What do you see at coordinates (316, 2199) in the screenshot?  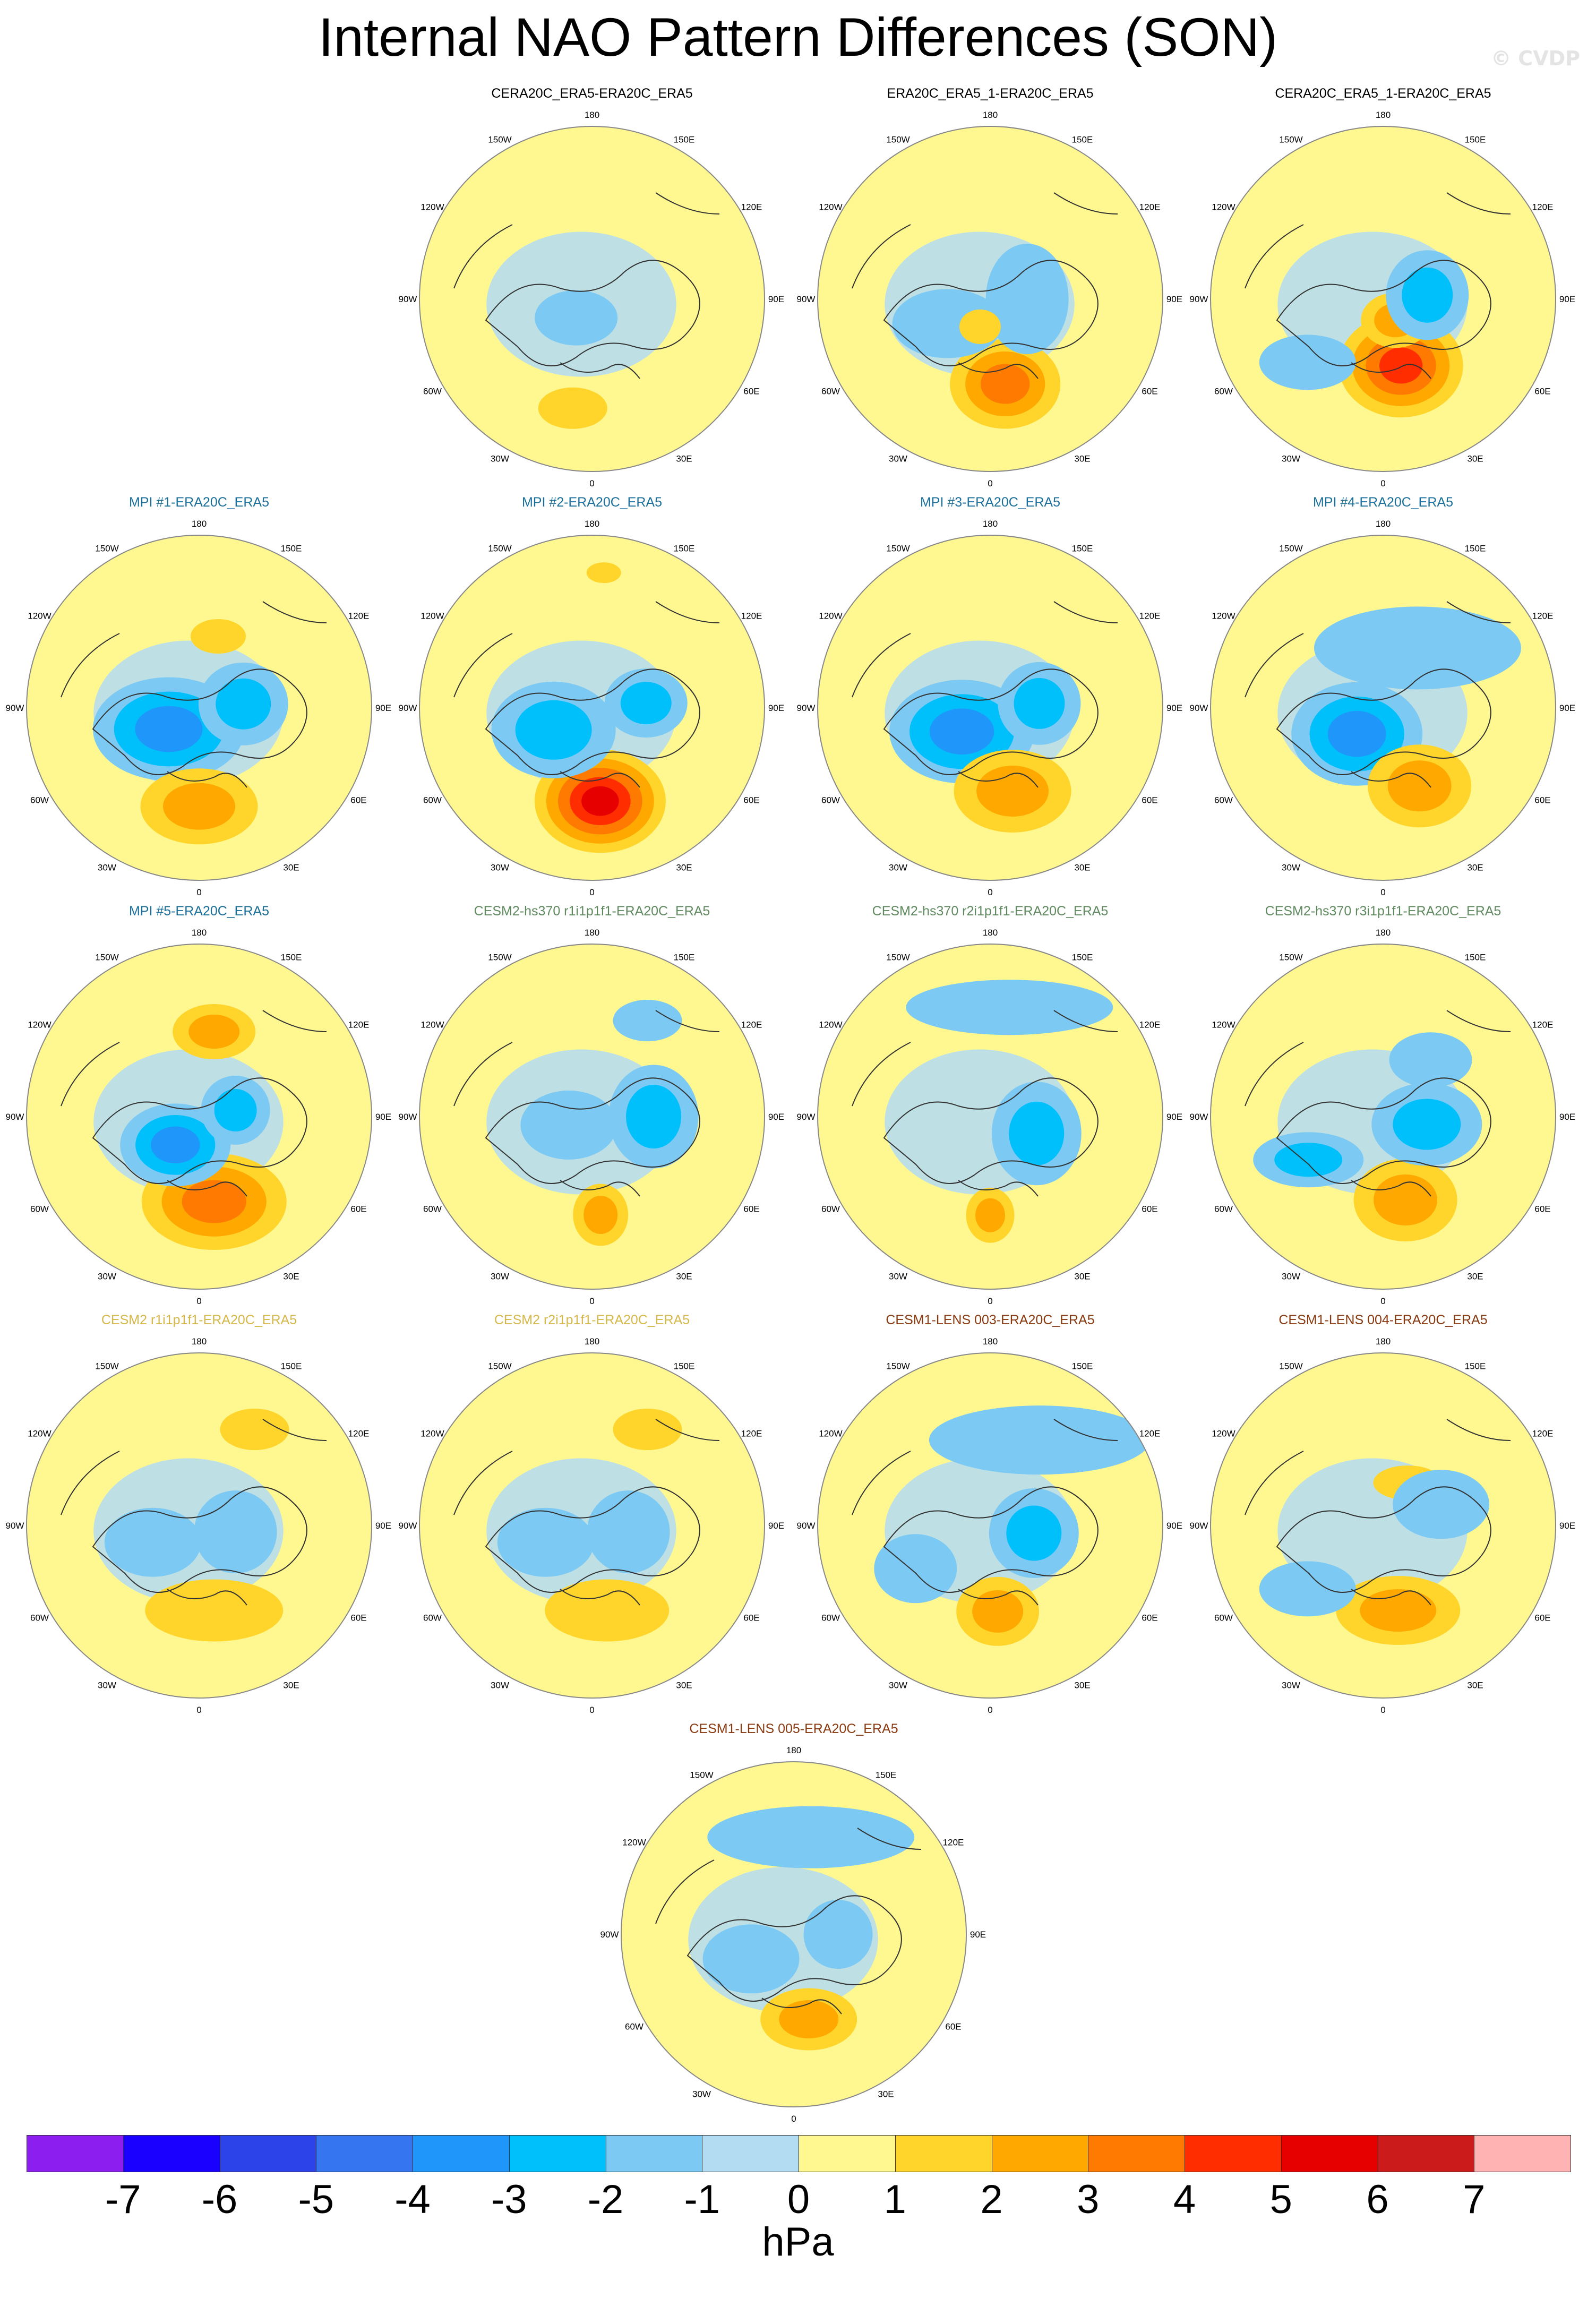 I see `colorbar-tick-label: -5` at bounding box center [316, 2199].